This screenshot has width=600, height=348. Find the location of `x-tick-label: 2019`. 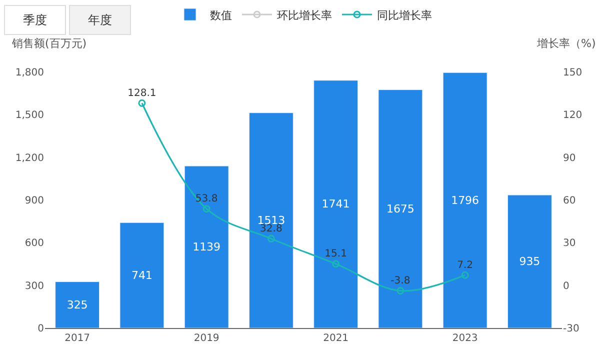

x-tick-label: 2019 is located at coordinates (207, 338).